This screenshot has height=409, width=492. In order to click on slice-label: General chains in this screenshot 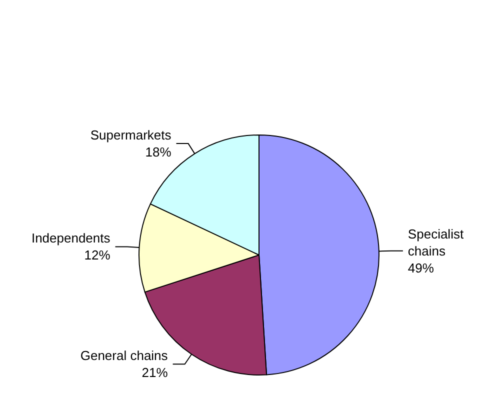, I will do `click(124, 356)`.